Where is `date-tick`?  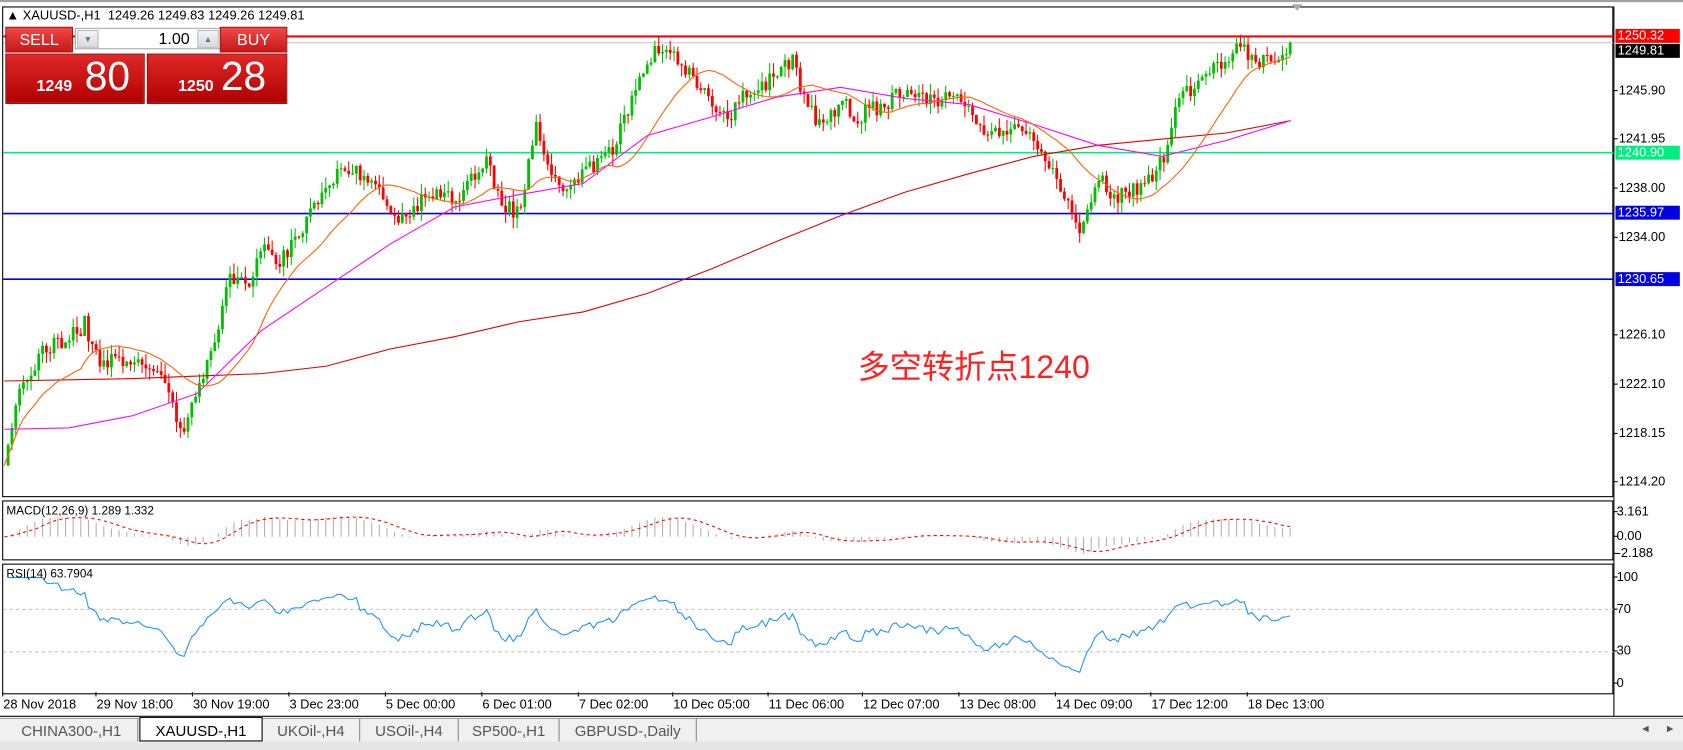 date-tick is located at coordinates (385, 694).